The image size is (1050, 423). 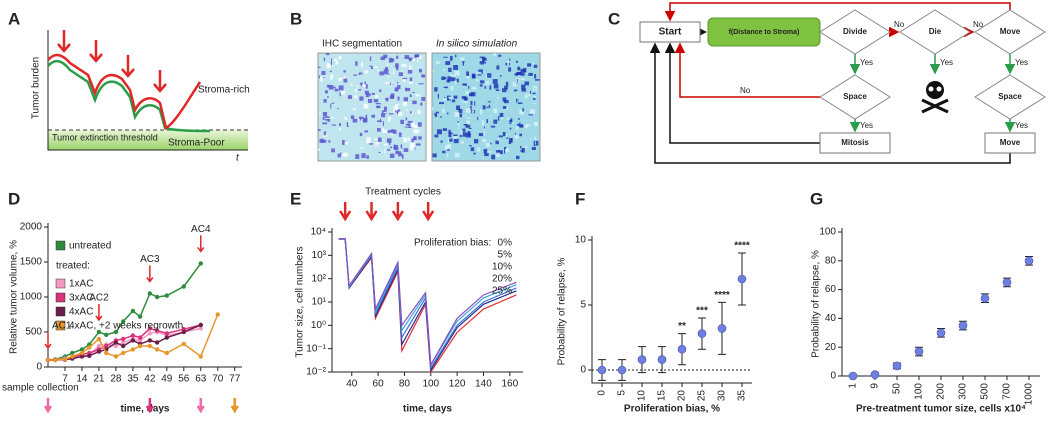 What do you see at coordinates (722, 396) in the screenshot?
I see `x-tick-label: 30` at bounding box center [722, 396].